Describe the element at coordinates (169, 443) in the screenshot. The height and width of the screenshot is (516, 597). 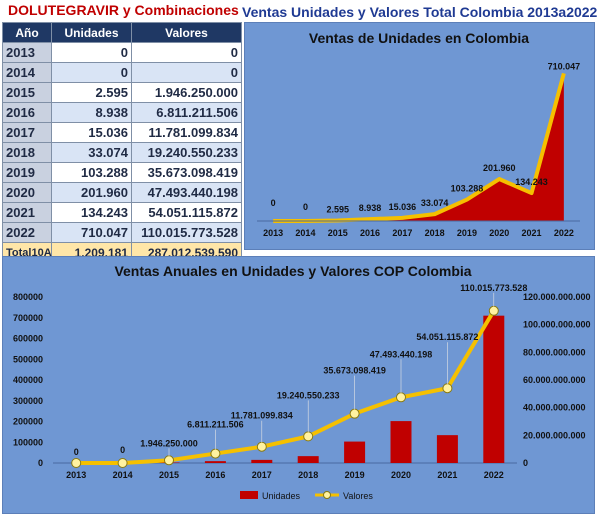
I see `data-label: 1.946.250.000` at that location.